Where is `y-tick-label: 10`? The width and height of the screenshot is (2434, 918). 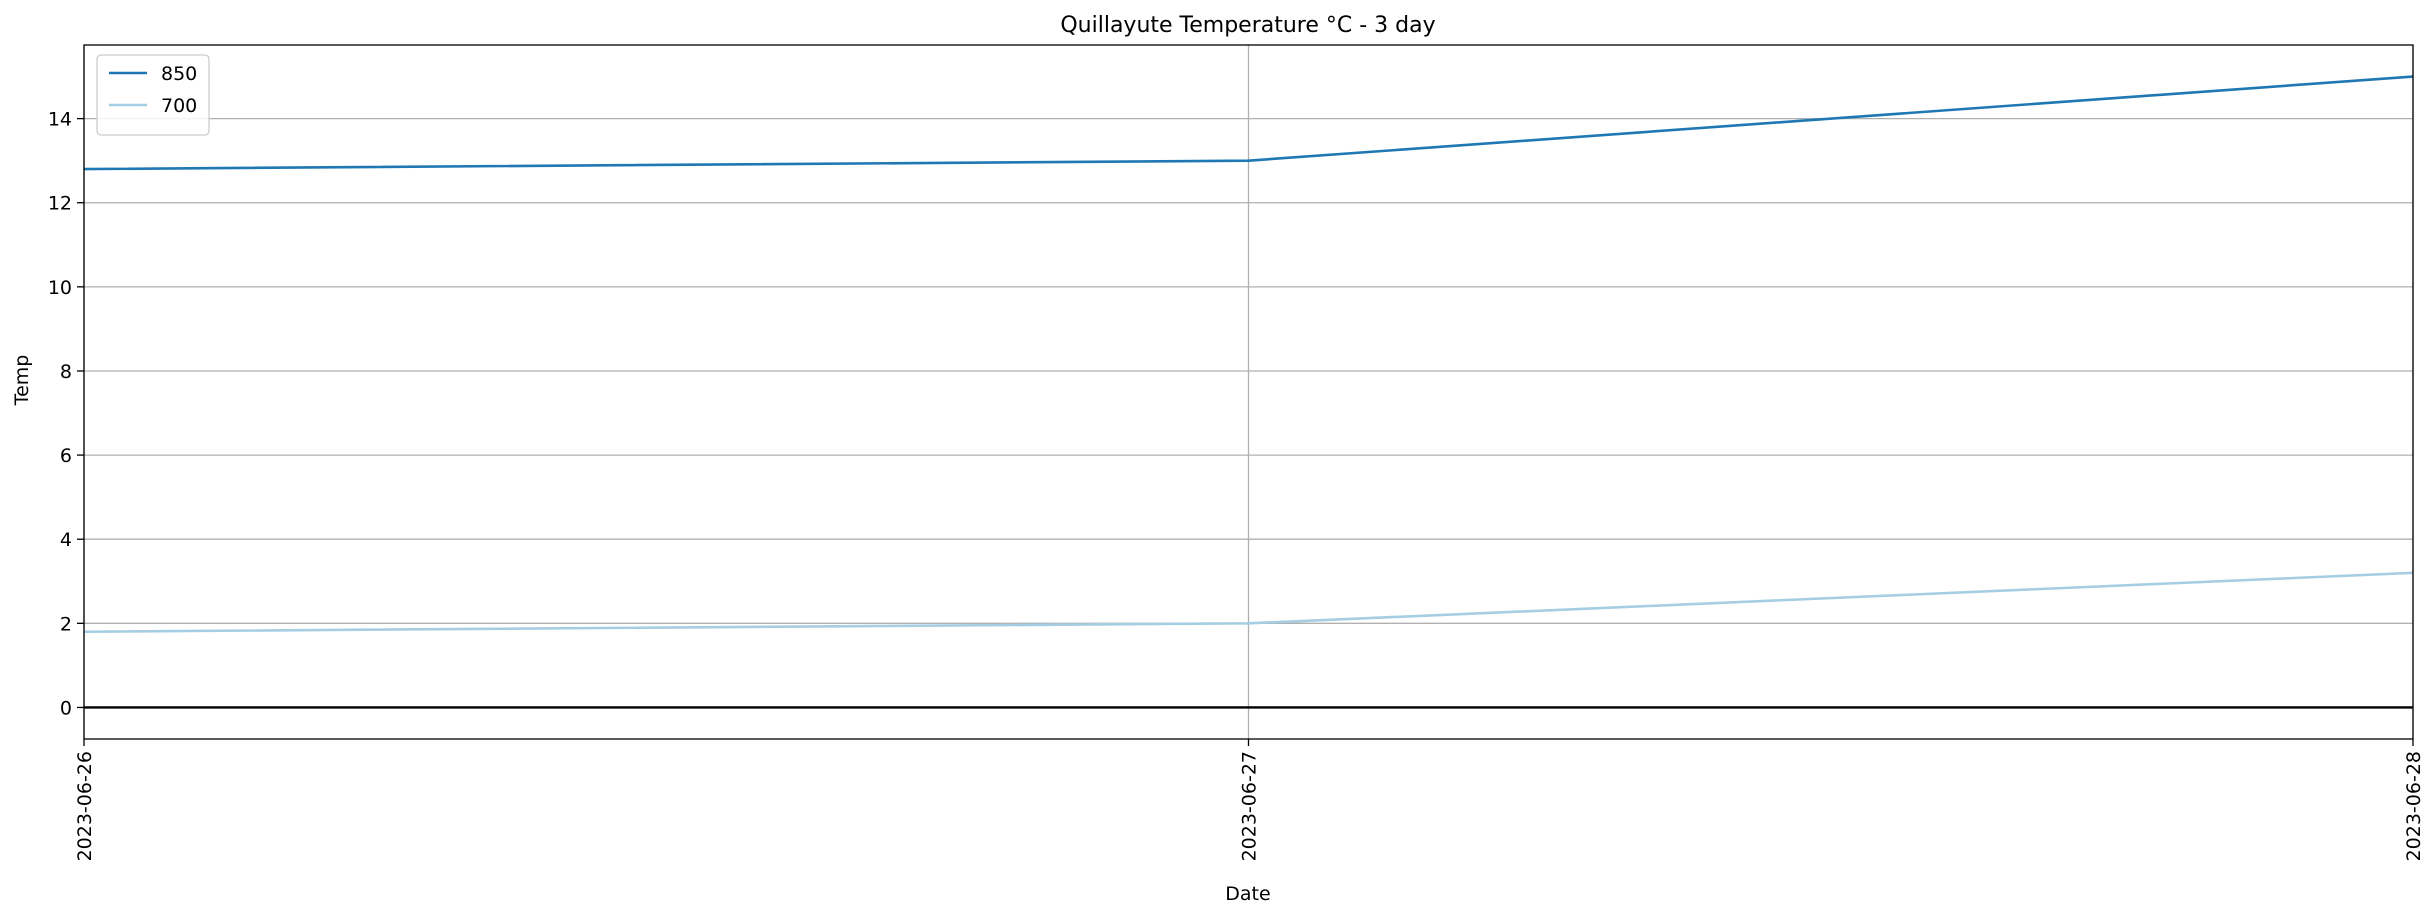
y-tick-label: 10 is located at coordinates (60, 288).